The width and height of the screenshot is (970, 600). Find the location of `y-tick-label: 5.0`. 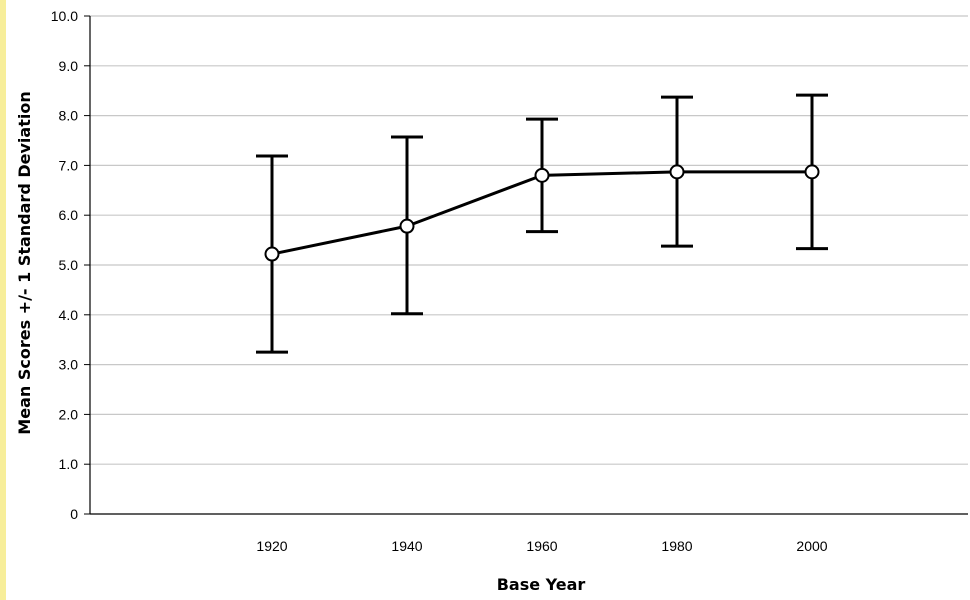

y-tick-label: 5.0 is located at coordinates (69, 265).